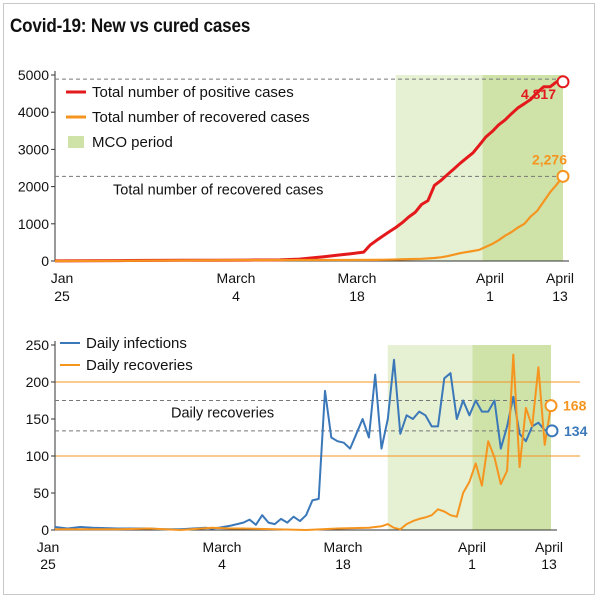 This screenshot has width=600, height=600. I want to click on y-tick-label: 100, so click(38, 456).